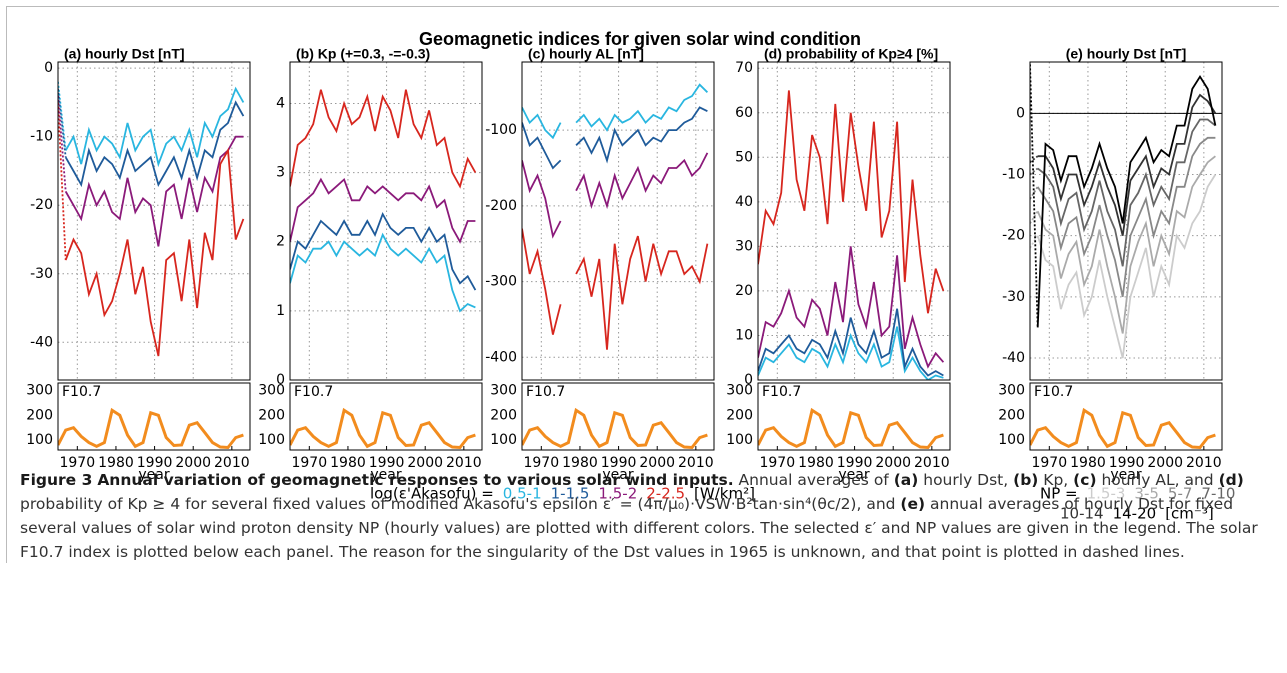  What do you see at coordinates (1135, 513) in the screenshot?
I see `legend-item: 14-20` at bounding box center [1135, 513].